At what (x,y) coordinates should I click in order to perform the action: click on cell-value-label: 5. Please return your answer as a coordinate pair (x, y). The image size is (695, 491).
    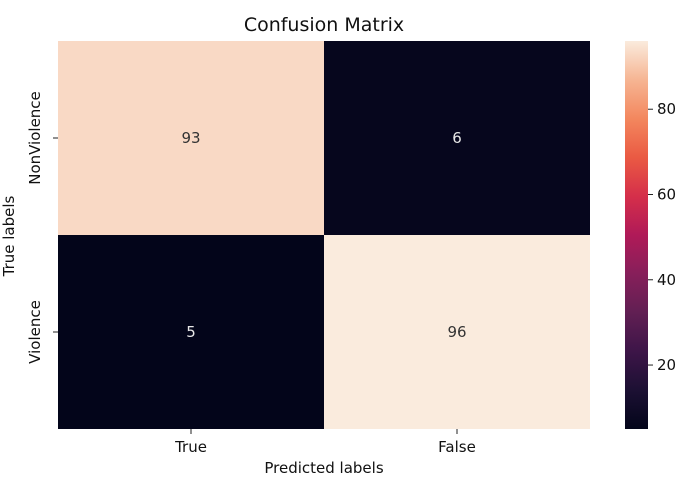
    Looking at the image, I should click on (191, 332).